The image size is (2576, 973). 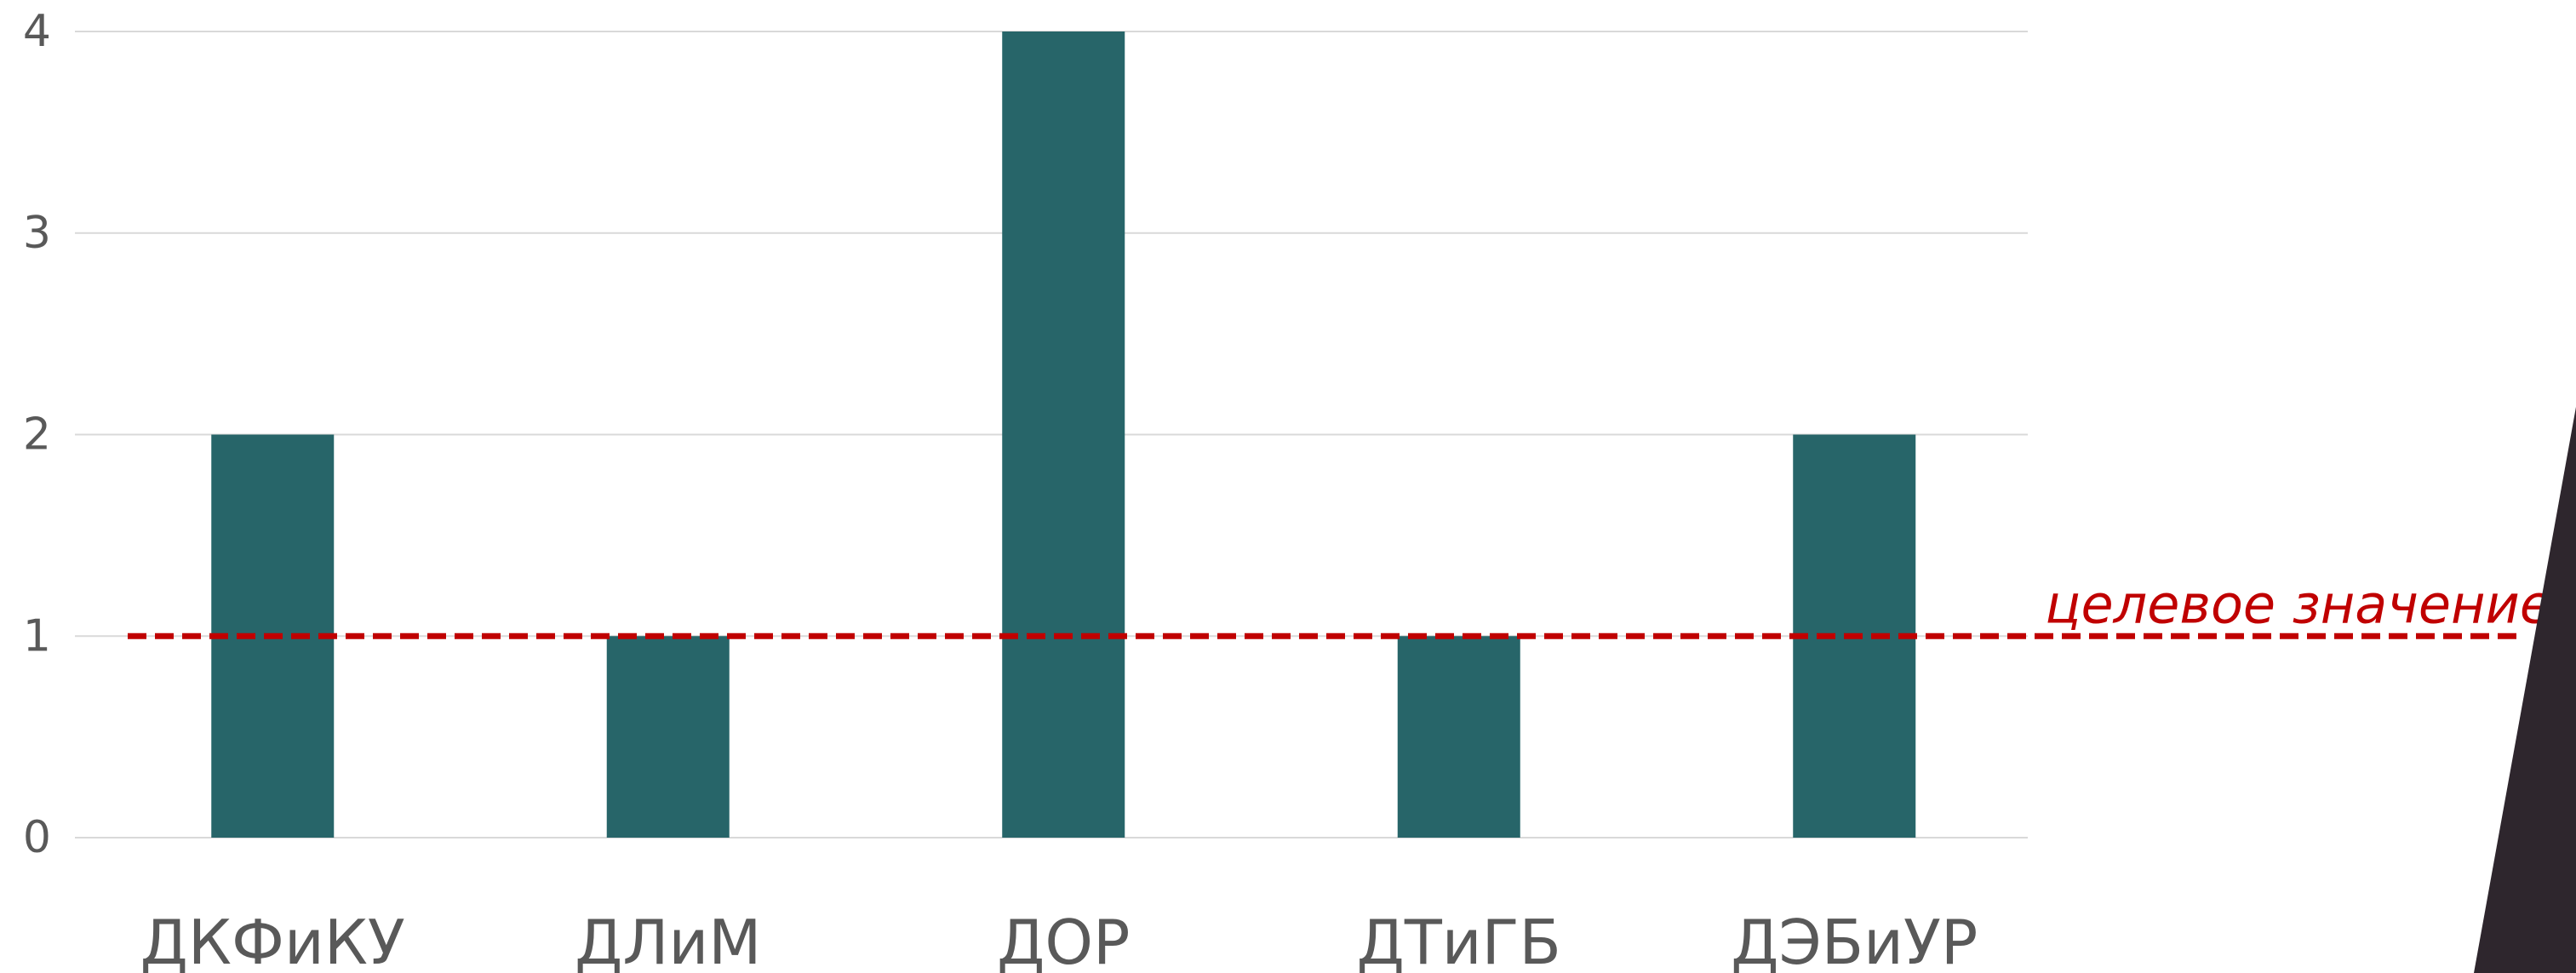 I want to click on corner-decoration, so click(x=2525, y=690).